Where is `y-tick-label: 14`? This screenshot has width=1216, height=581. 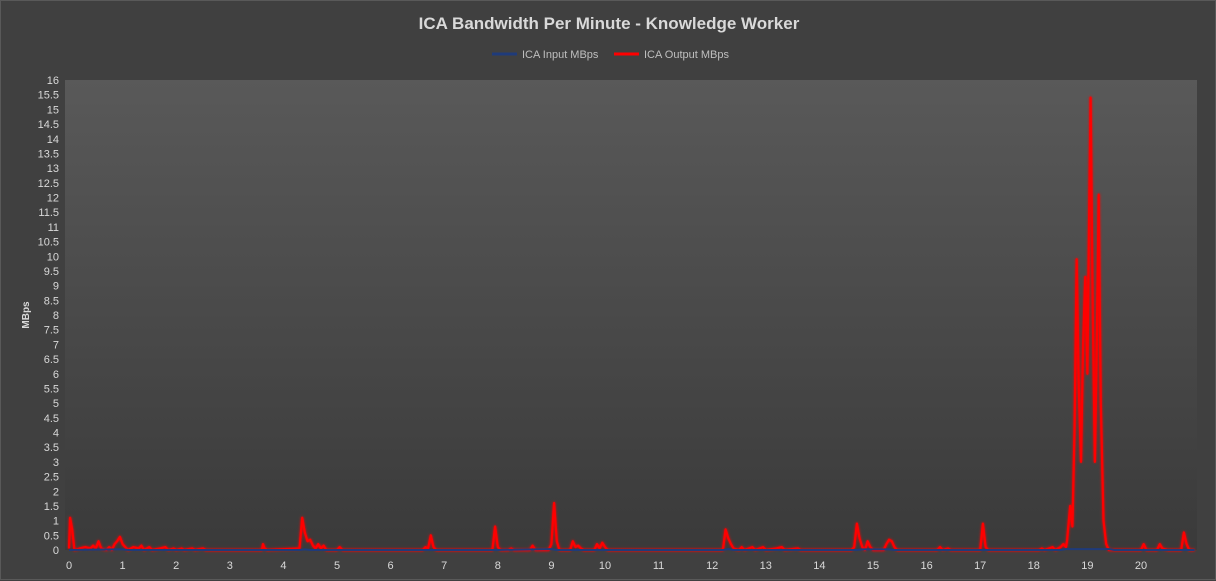
y-tick-label: 14 is located at coordinates (53, 140).